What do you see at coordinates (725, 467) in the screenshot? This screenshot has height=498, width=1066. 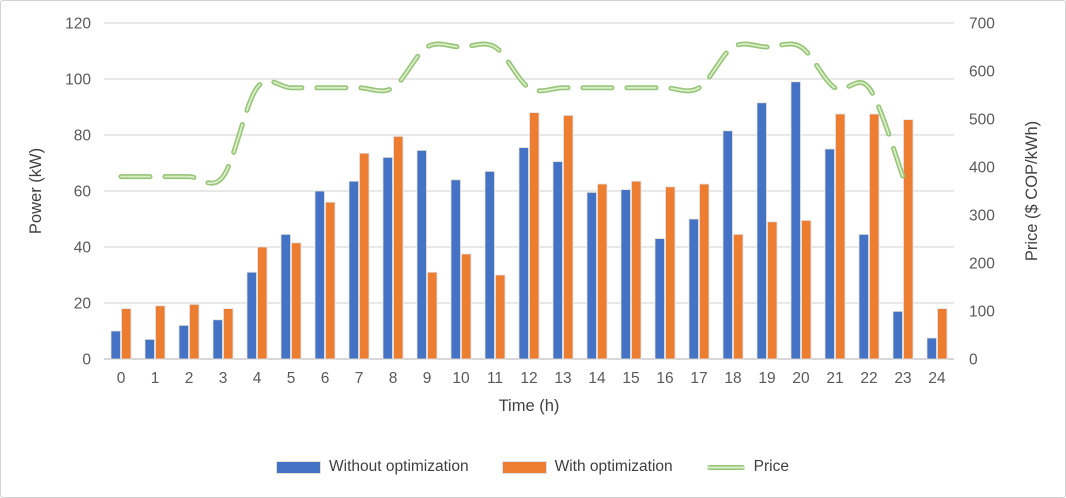 I see `legend-swatch-price-line` at bounding box center [725, 467].